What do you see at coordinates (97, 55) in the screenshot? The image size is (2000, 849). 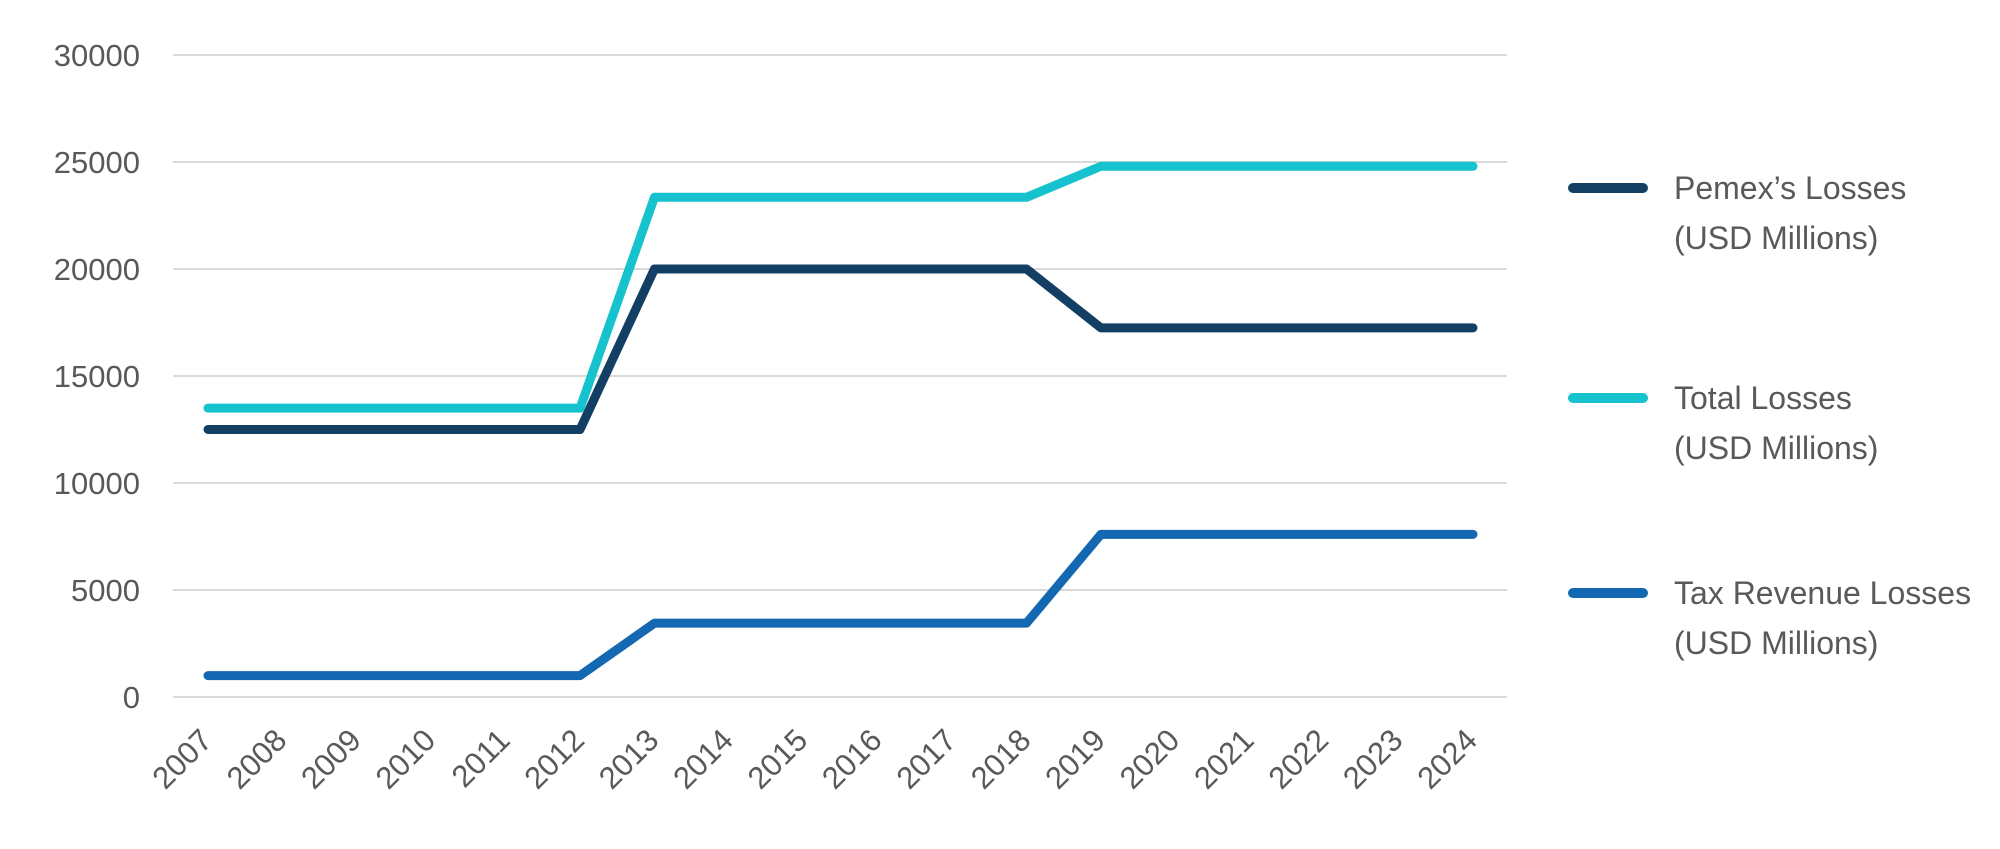 I see `y-tick-label: 30000` at bounding box center [97, 55].